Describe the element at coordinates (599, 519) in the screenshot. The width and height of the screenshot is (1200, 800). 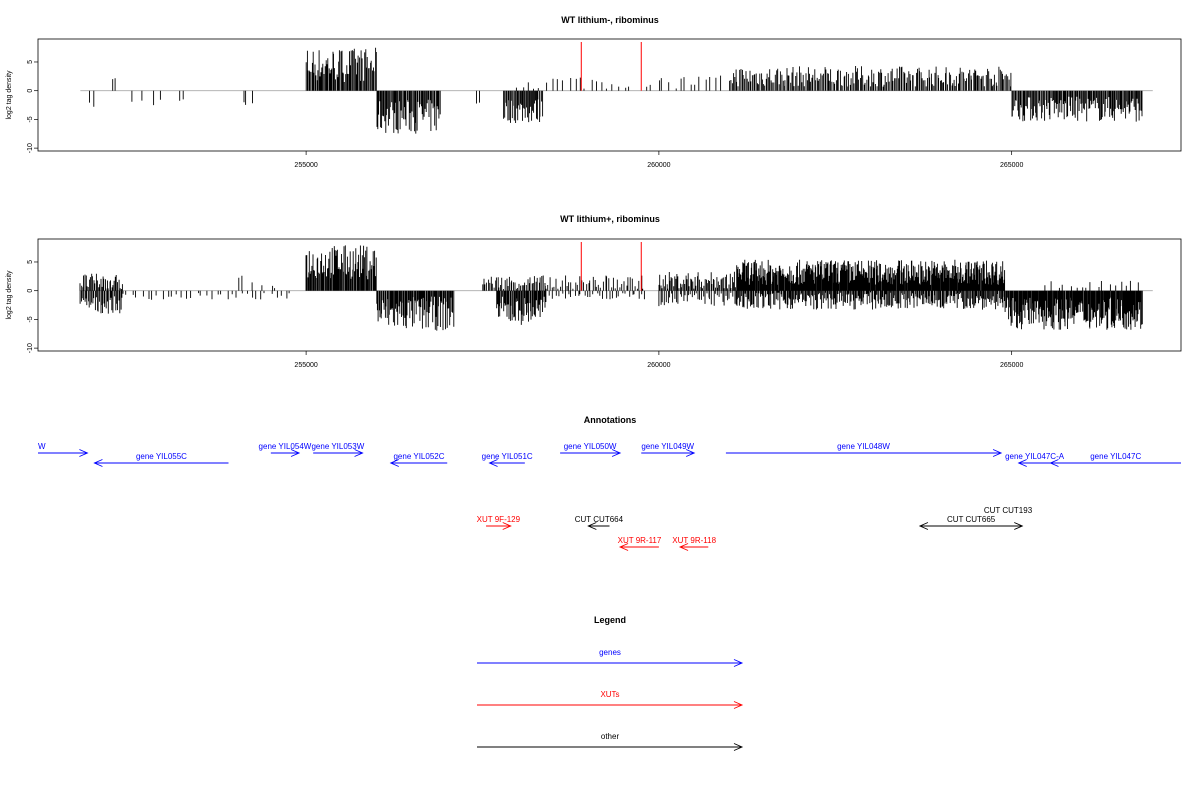
I see `feature-label: CUT CUT664` at that location.